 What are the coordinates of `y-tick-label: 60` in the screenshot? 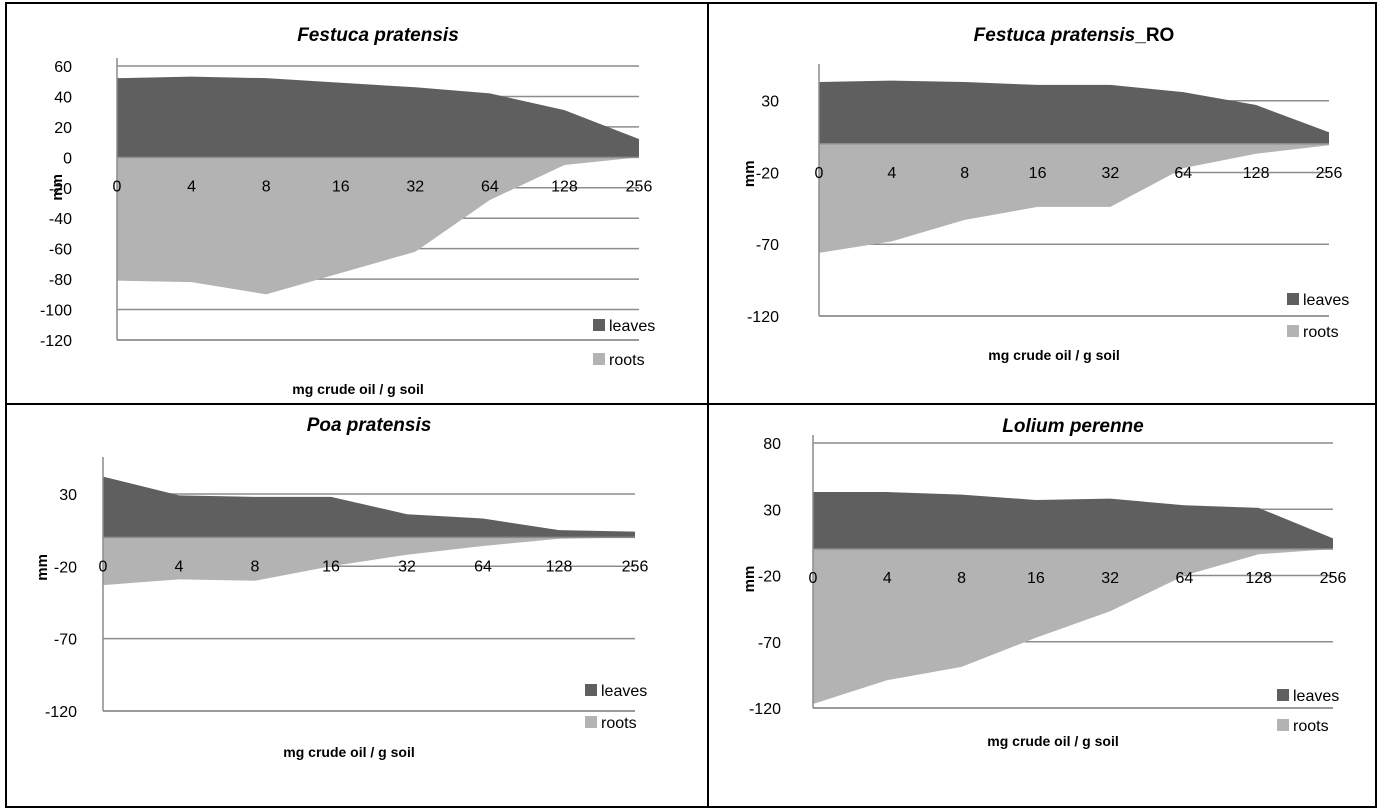 It's located at (63, 67).